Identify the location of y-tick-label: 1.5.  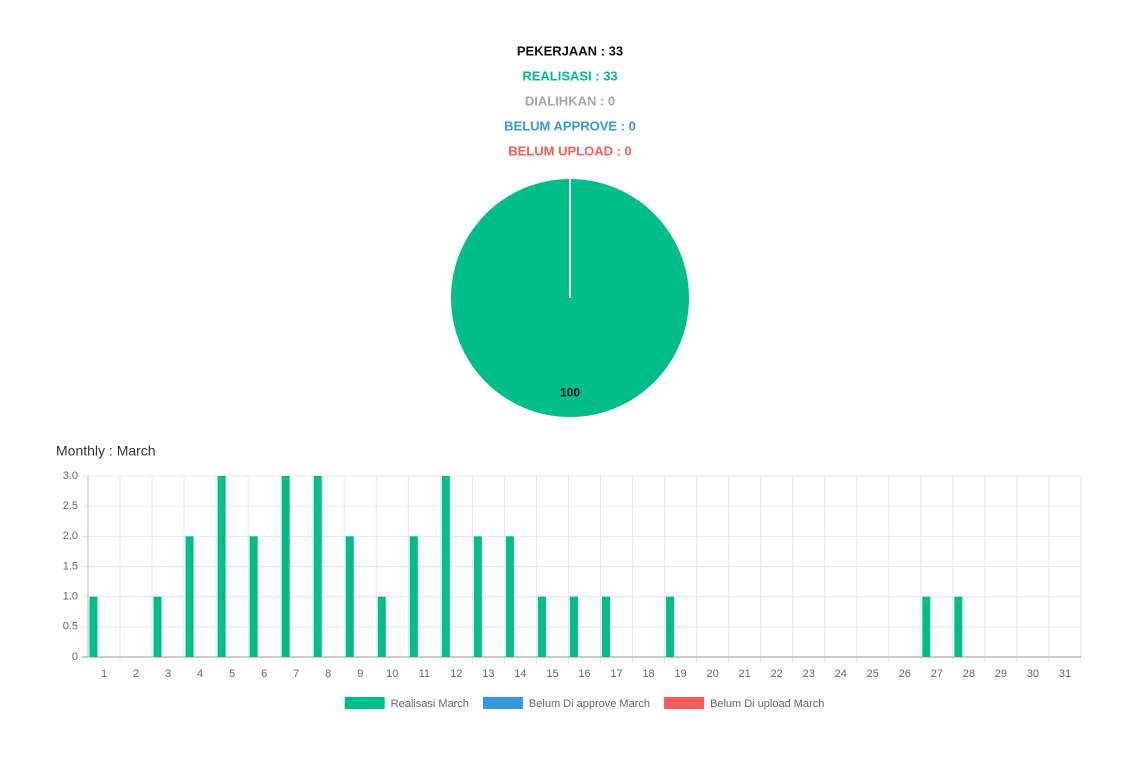
(70, 566).